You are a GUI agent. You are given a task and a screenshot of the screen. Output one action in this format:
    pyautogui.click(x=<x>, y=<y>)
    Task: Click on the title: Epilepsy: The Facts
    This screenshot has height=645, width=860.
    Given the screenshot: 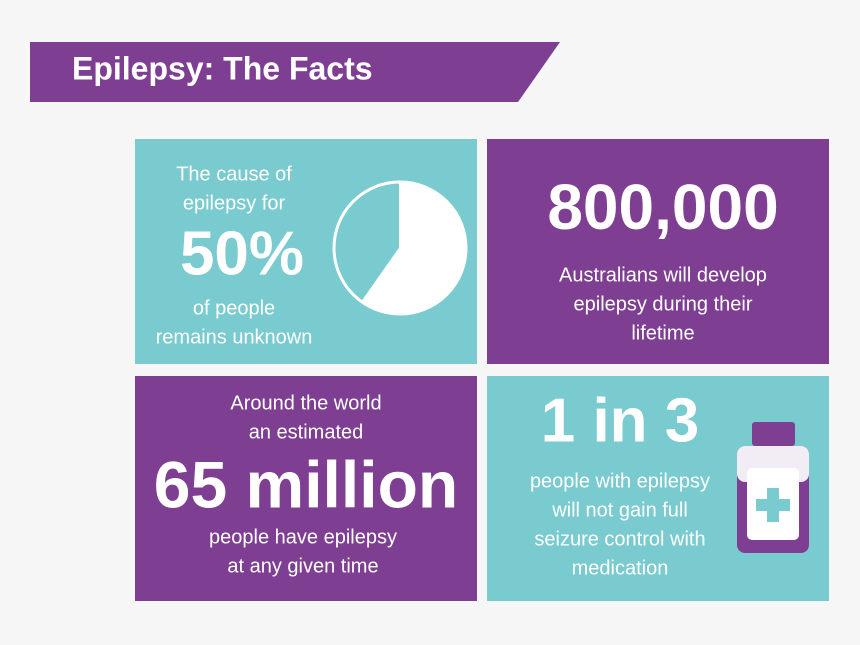 What is the action you would take?
    pyautogui.click(x=222, y=68)
    